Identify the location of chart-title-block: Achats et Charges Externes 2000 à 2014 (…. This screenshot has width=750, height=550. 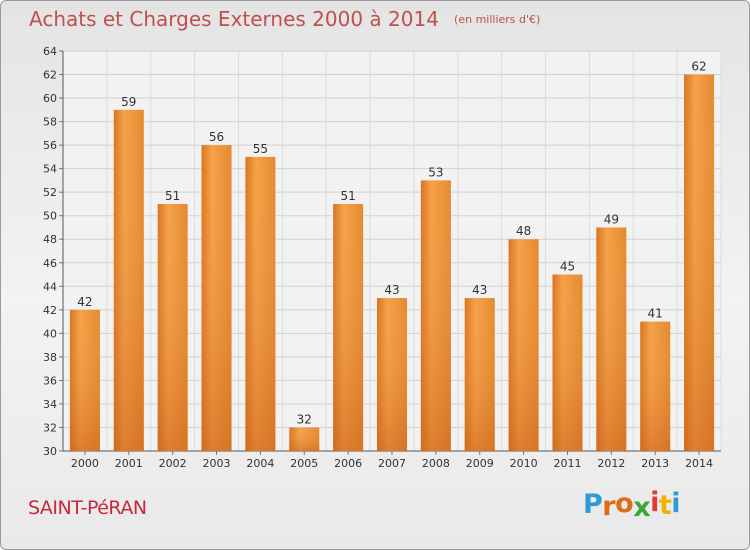
(284, 19).